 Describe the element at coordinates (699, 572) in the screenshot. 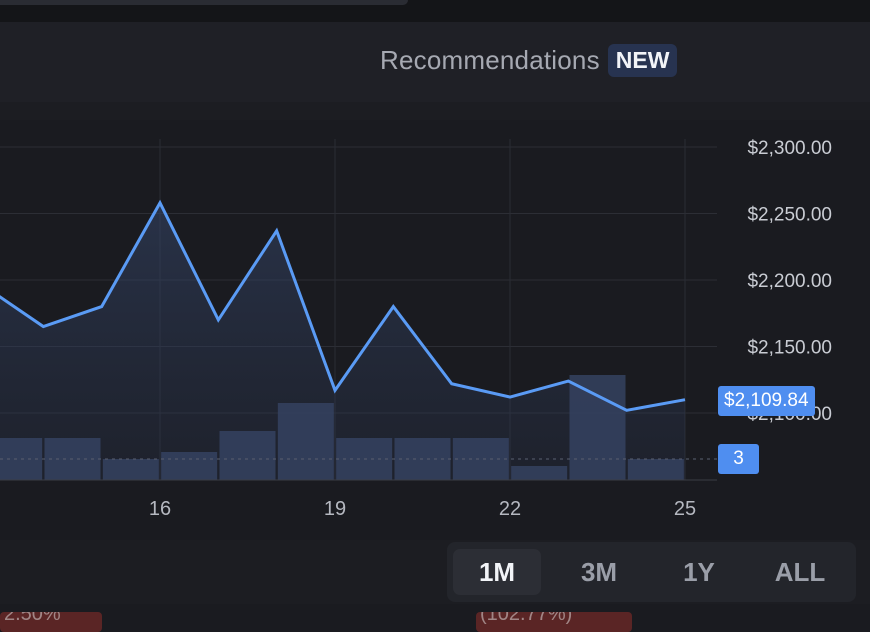

I see `range-1y-button: 1Y` at that location.